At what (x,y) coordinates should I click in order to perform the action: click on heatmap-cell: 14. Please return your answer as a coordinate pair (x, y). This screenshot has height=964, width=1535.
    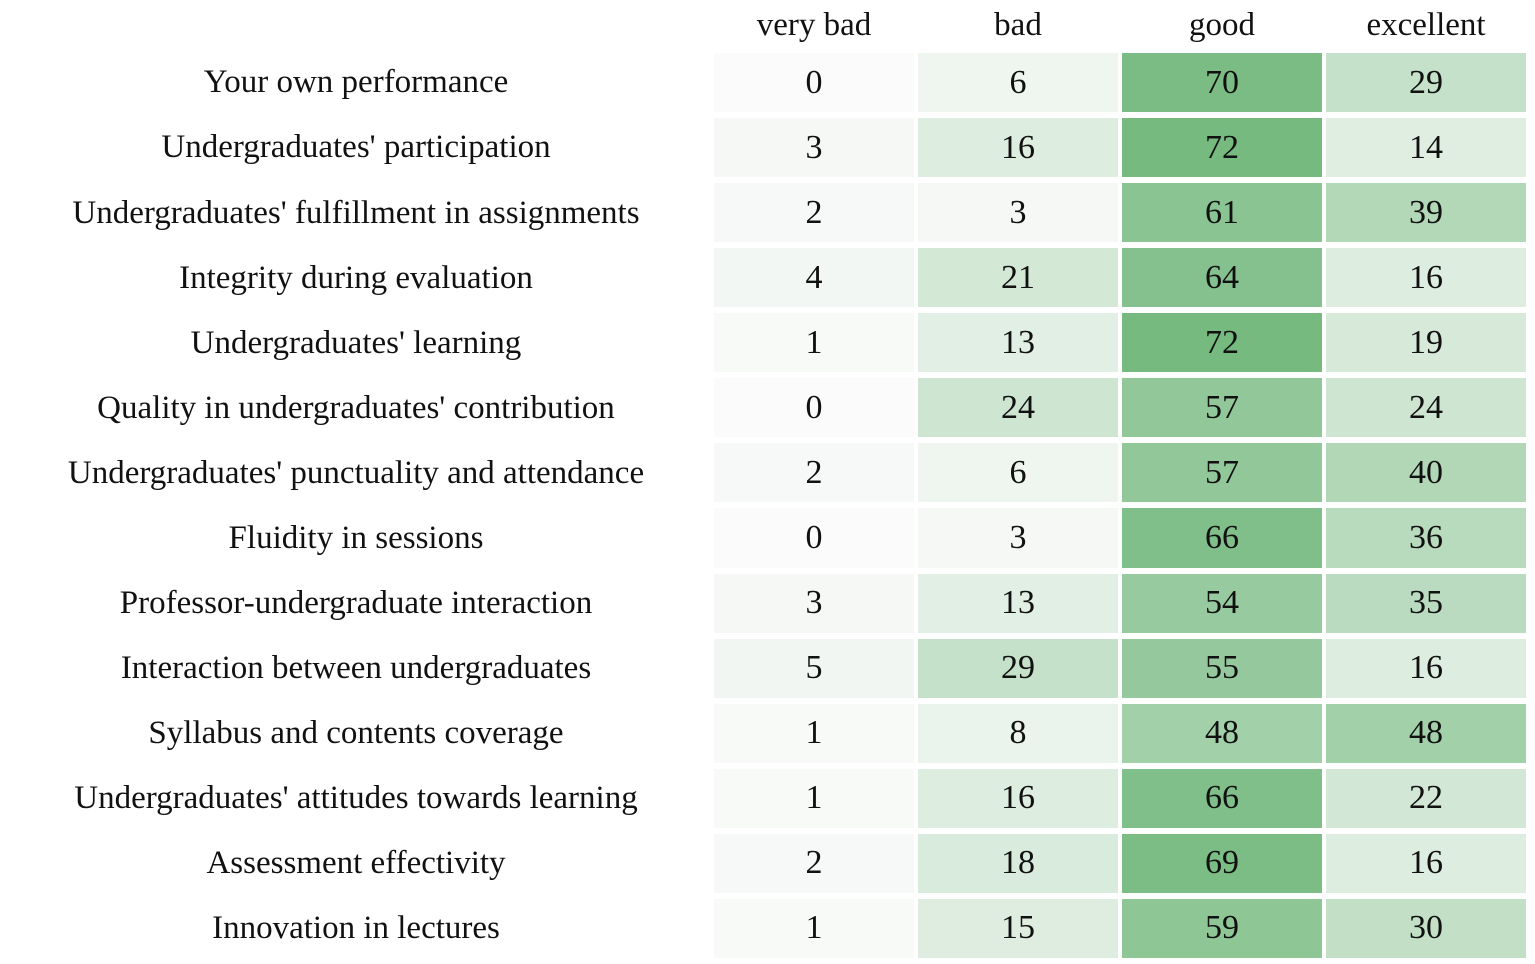
    Looking at the image, I should click on (1426, 148).